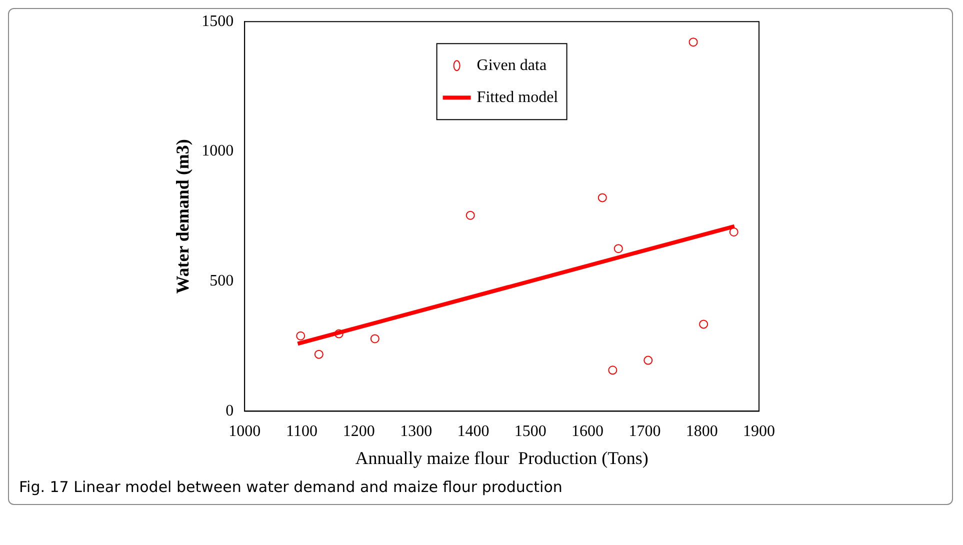 The height and width of the screenshot is (545, 963). What do you see at coordinates (416, 431) in the screenshot?
I see `x-tick-label: 1300` at bounding box center [416, 431].